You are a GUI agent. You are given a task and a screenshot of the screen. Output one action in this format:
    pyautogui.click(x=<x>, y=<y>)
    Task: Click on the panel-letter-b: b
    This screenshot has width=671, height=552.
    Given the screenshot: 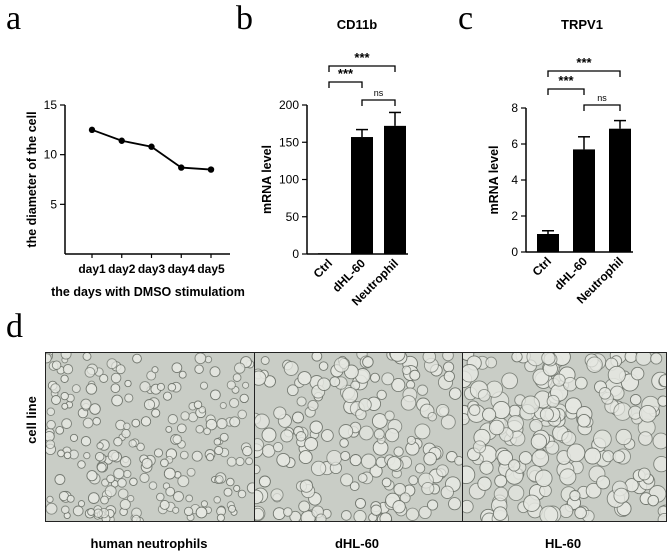 What is the action you would take?
    pyautogui.click(x=244, y=18)
    